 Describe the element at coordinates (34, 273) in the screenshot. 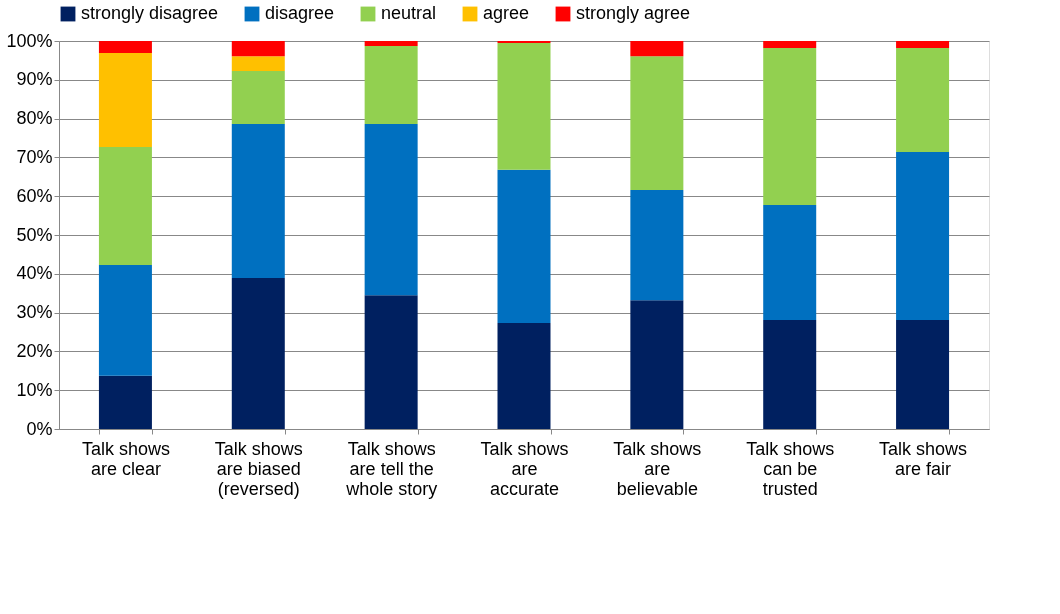

I see `y-tick-label: 40%` at that location.